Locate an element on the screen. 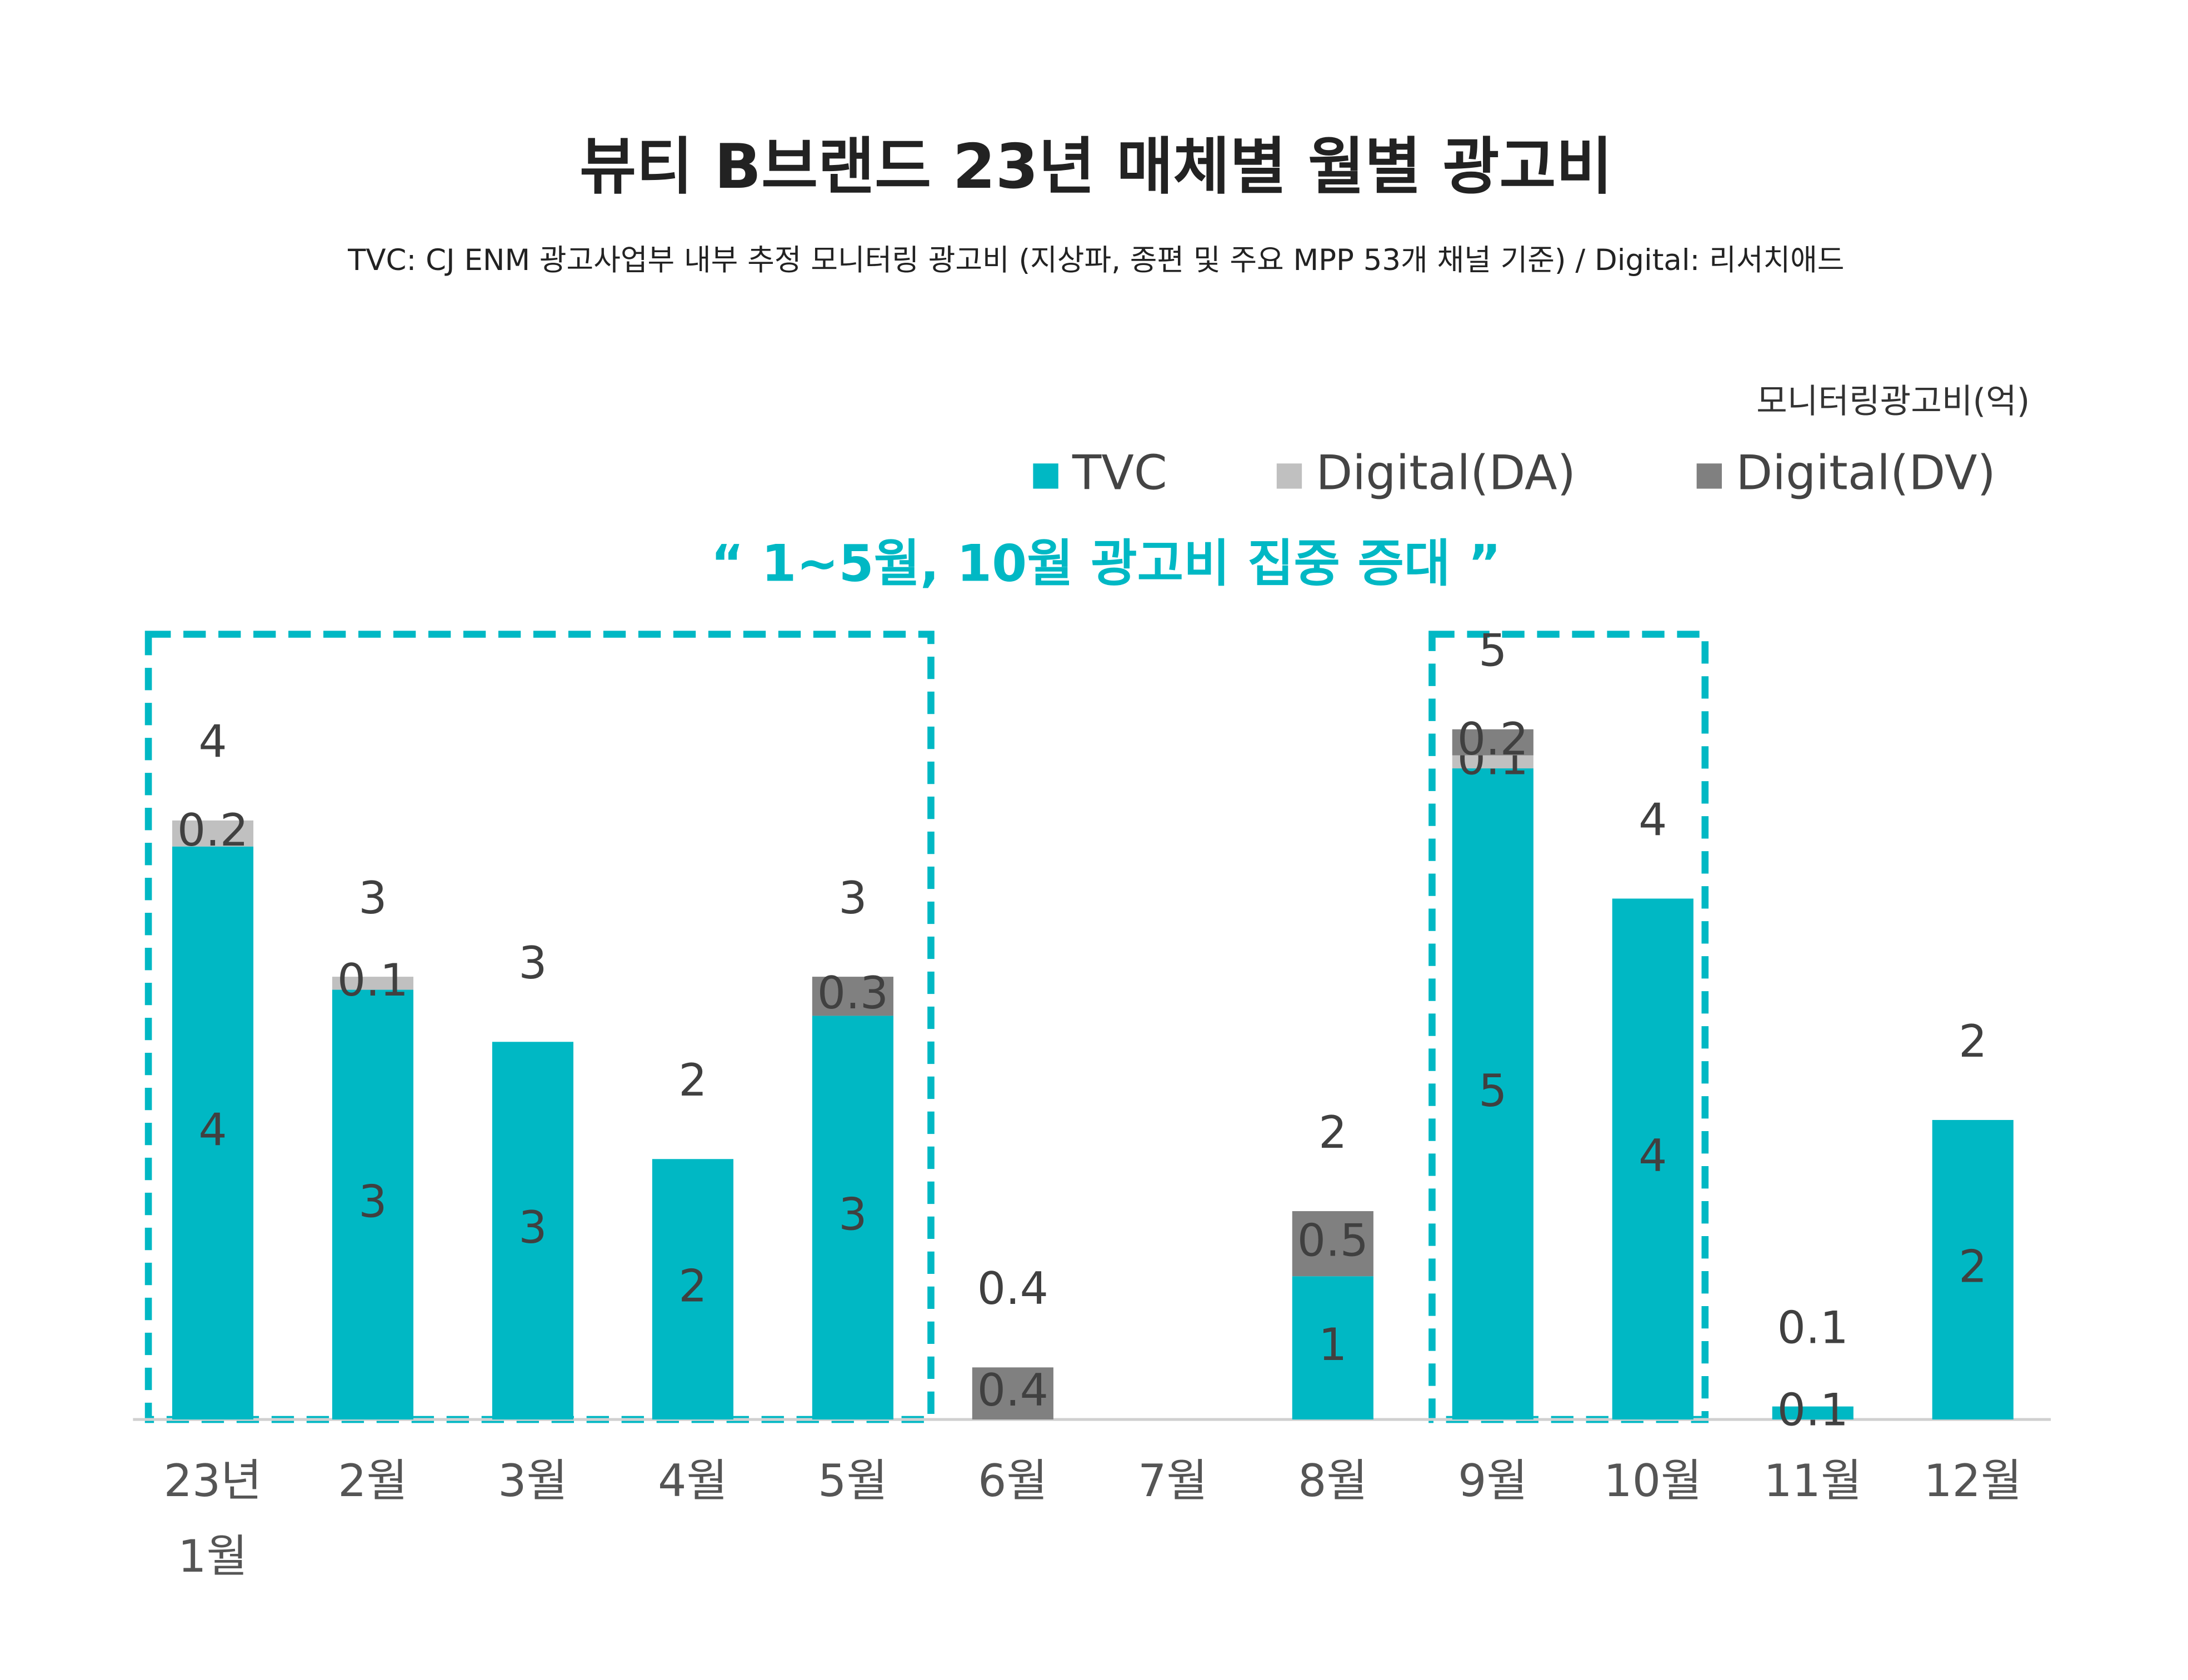  data-label: 0.3 is located at coordinates (852, 993).